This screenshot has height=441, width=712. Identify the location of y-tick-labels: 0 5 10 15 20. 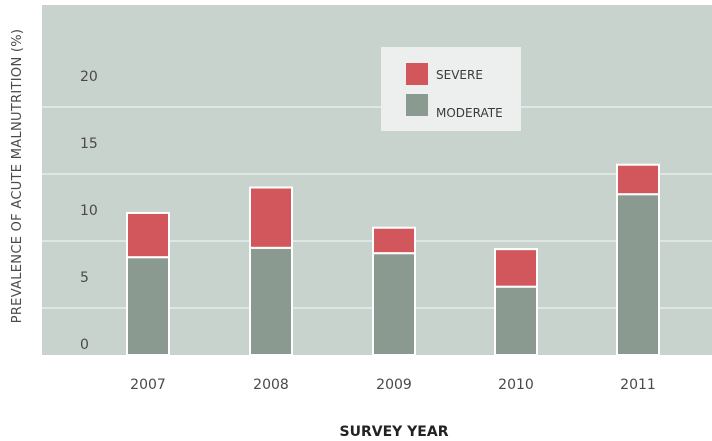
(89, 211).